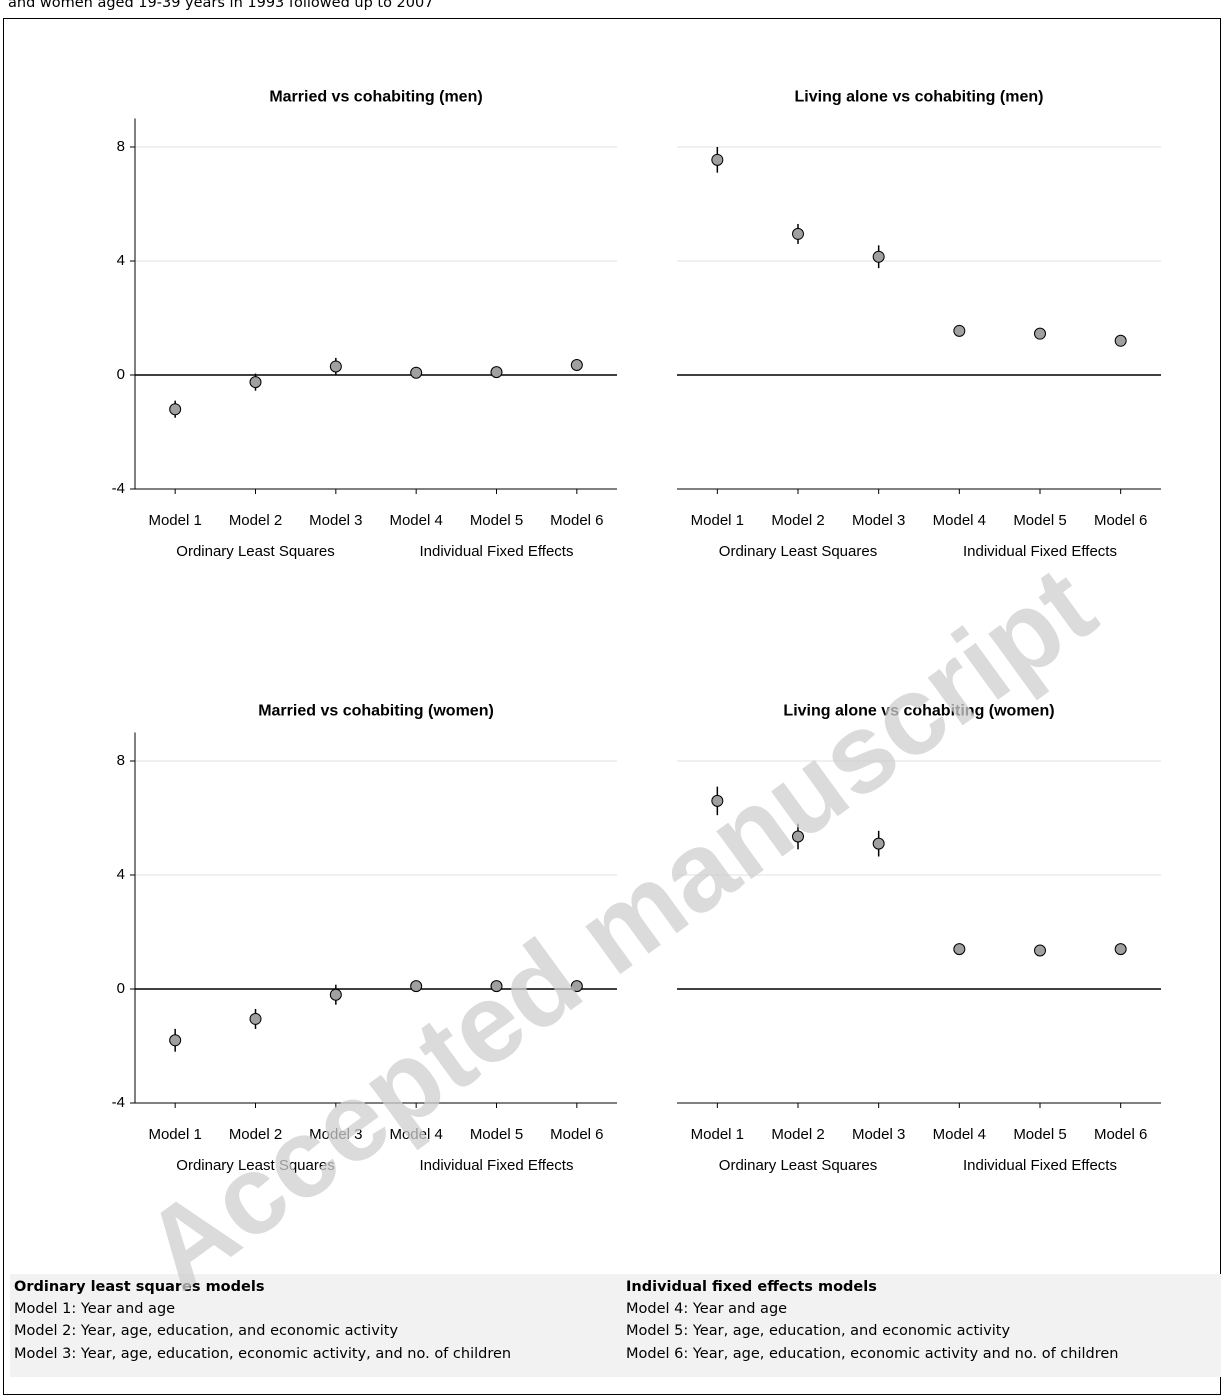  What do you see at coordinates (94, 1309) in the screenshot?
I see `notes-line: Model 1: Year and age` at bounding box center [94, 1309].